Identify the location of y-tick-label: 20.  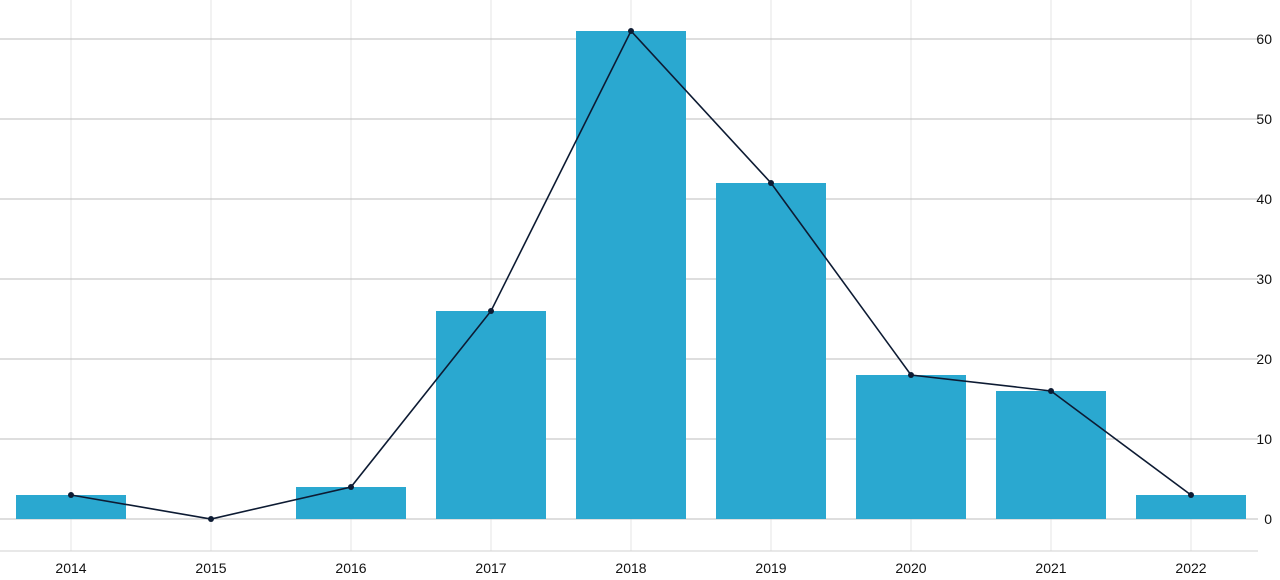
(1264, 359).